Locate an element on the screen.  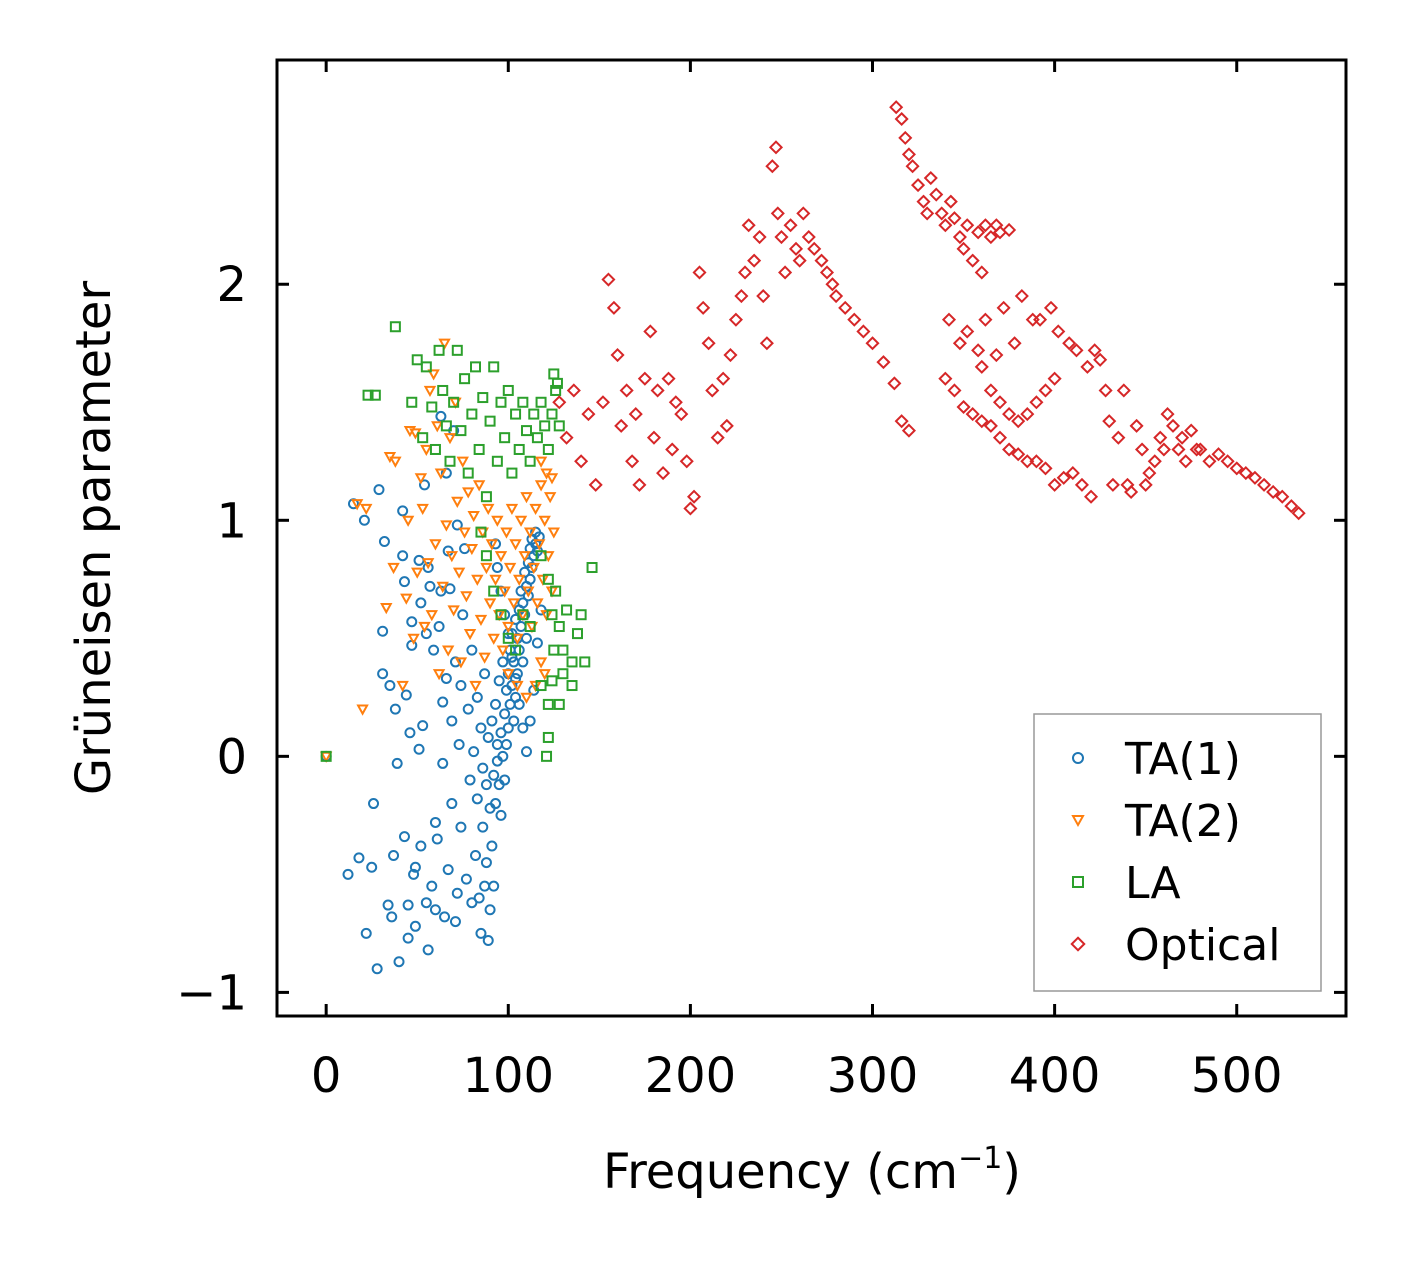
x-axis-title: Frequency (cm−1) is located at coordinates (812, 1170).